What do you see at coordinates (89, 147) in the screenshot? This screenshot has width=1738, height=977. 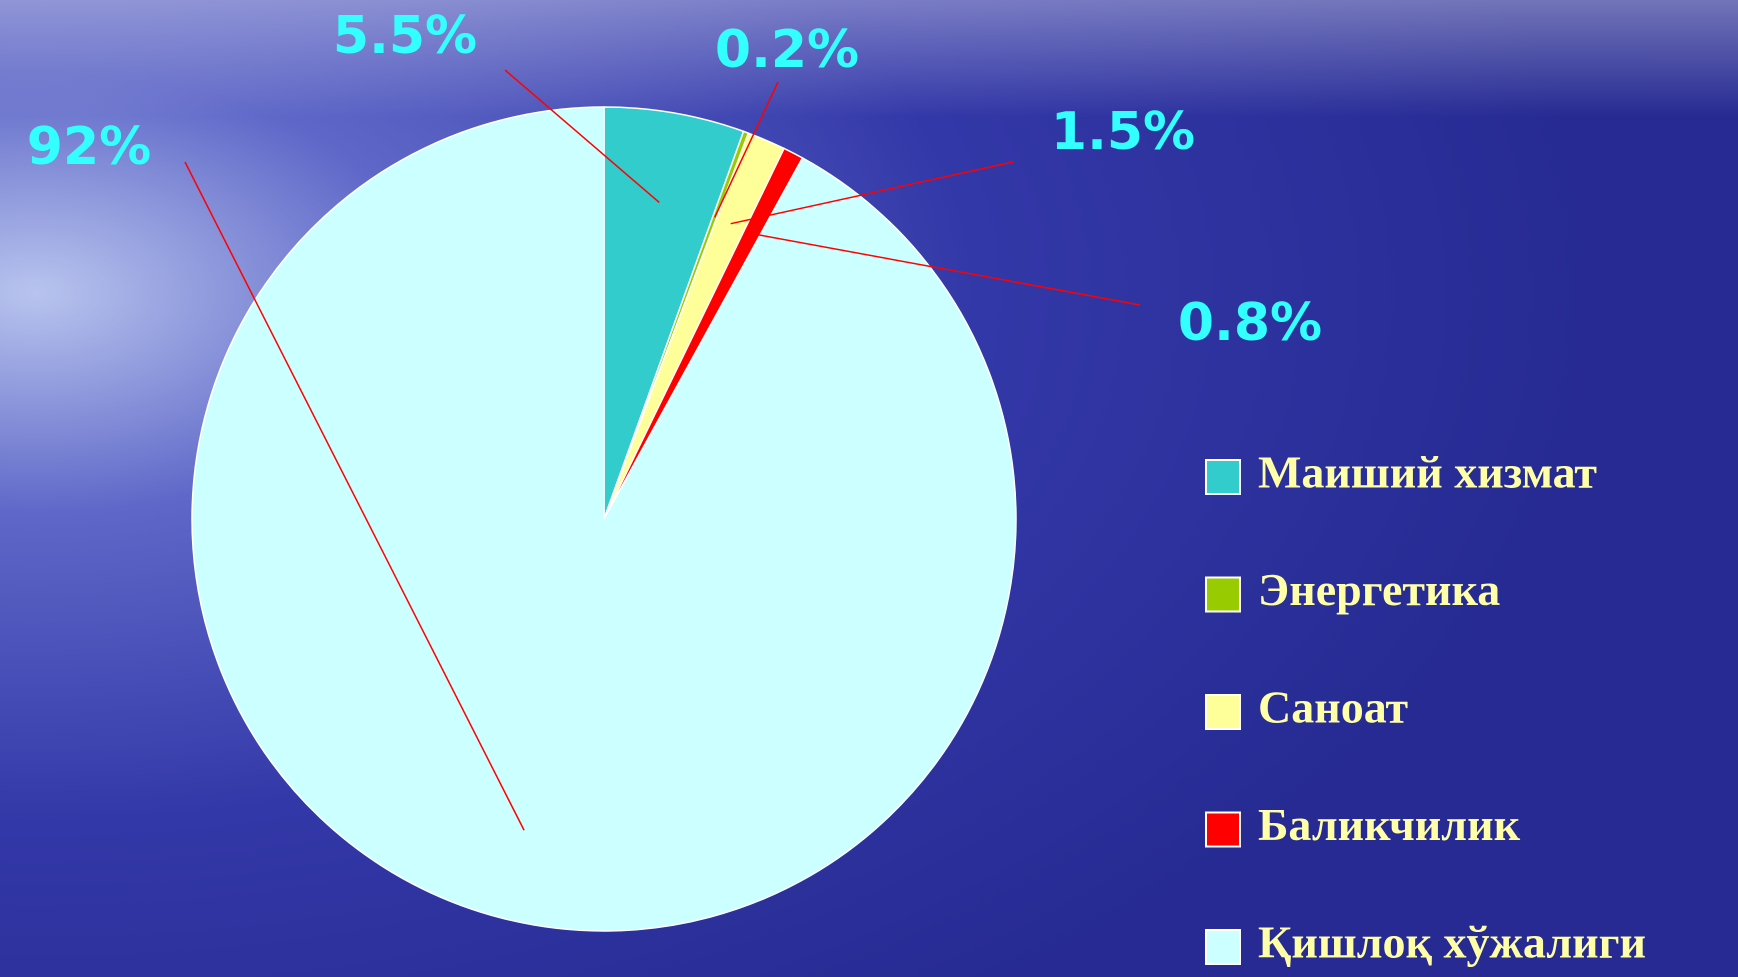 I see `data-label: 92%` at bounding box center [89, 147].